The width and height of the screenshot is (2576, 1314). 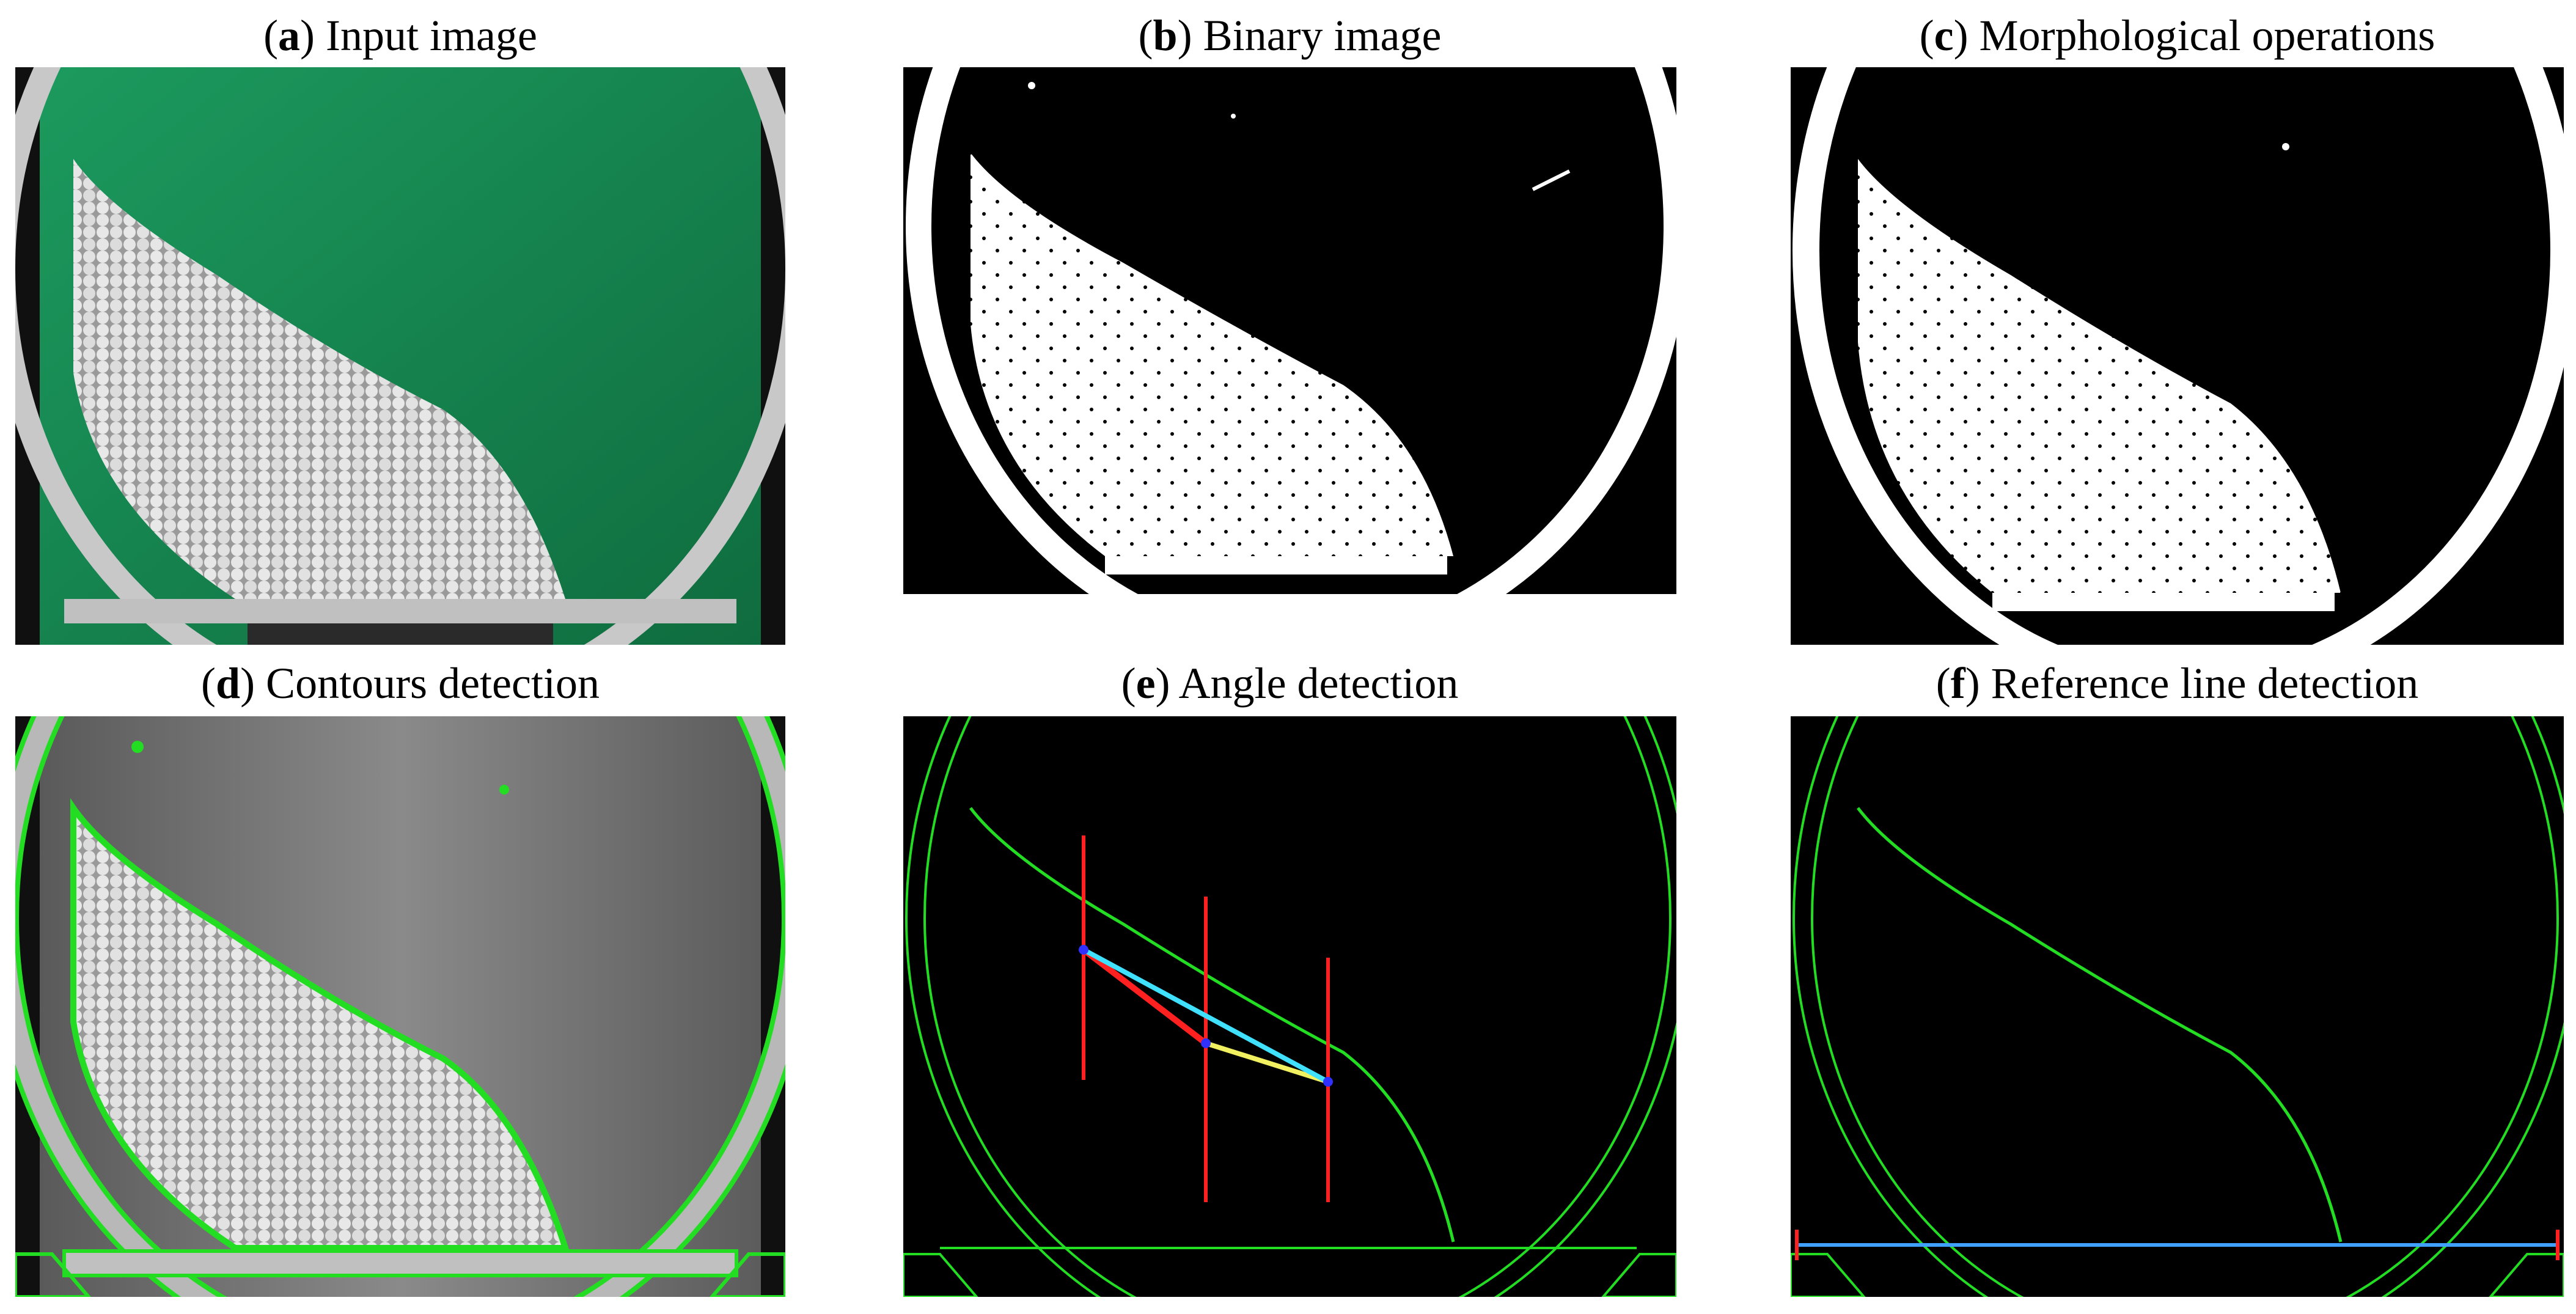 I want to click on panel-c: (c) Morphological operations, so click(x=2177, y=324).